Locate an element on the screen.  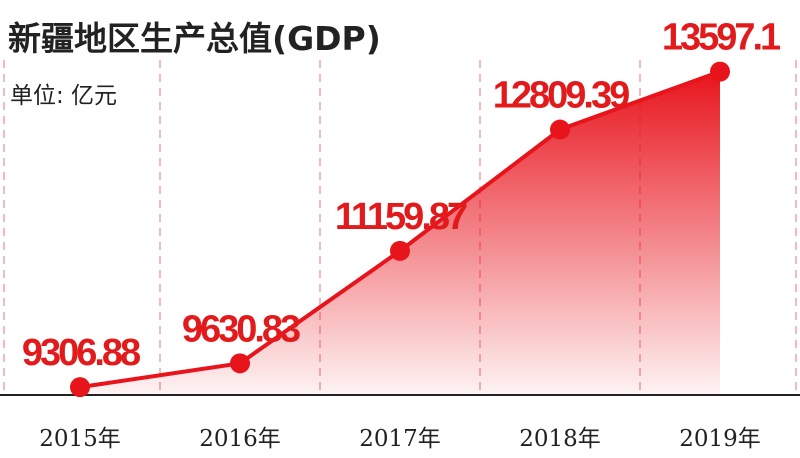
x-tick-label: 2019年 is located at coordinates (720, 439).